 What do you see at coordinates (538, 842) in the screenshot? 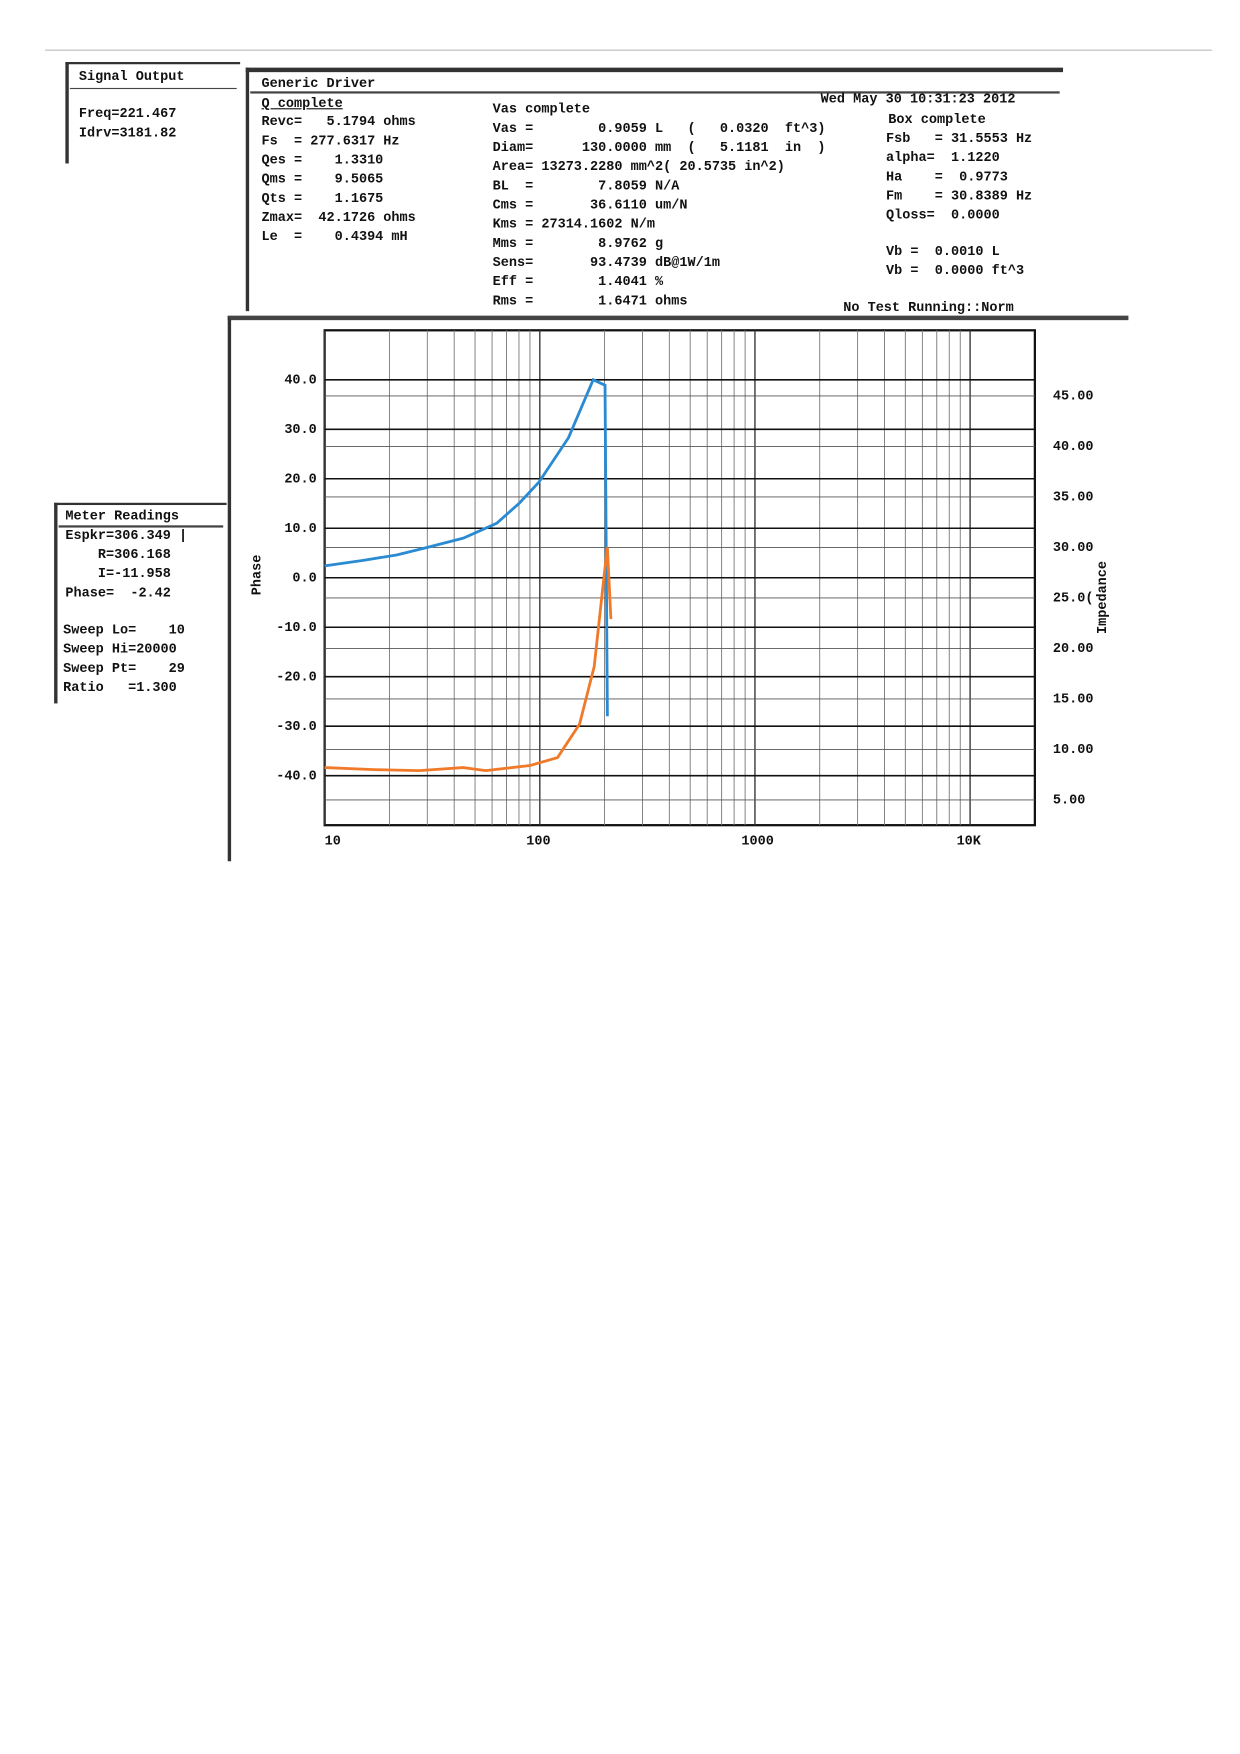
I see `x-tick-label: 100` at bounding box center [538, 842].